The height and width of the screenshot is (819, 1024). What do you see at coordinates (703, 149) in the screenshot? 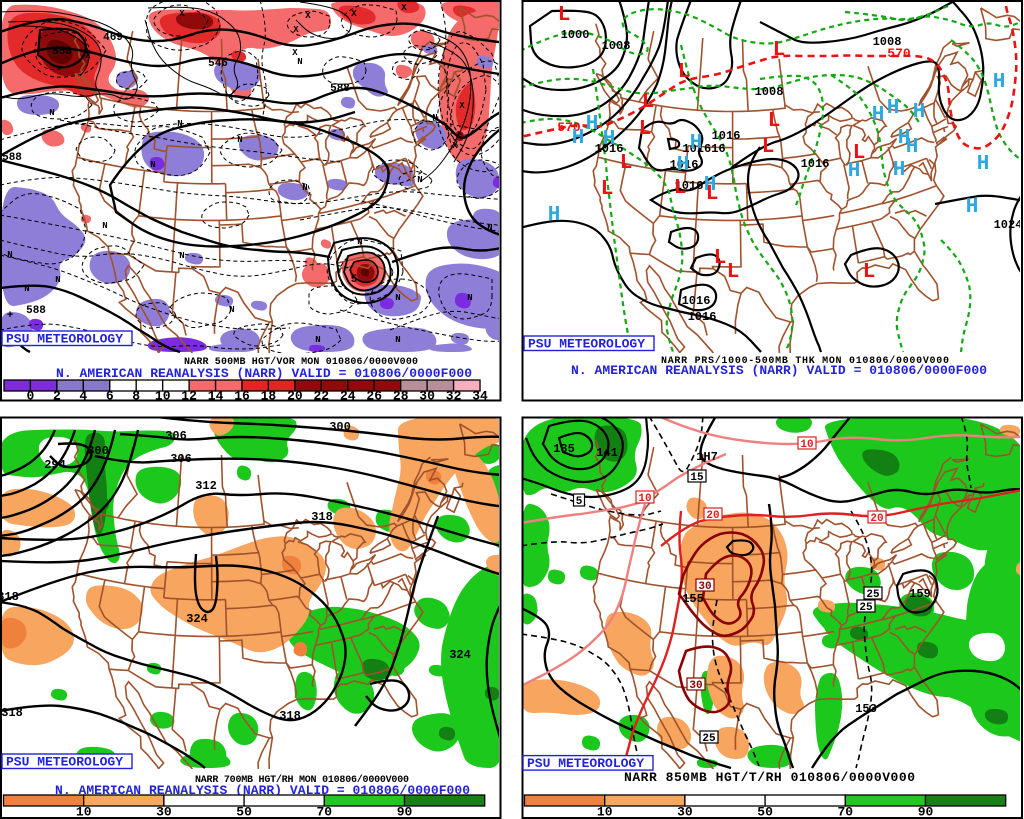
I see `svg-text: 101616` at bounding box center [703, 149].